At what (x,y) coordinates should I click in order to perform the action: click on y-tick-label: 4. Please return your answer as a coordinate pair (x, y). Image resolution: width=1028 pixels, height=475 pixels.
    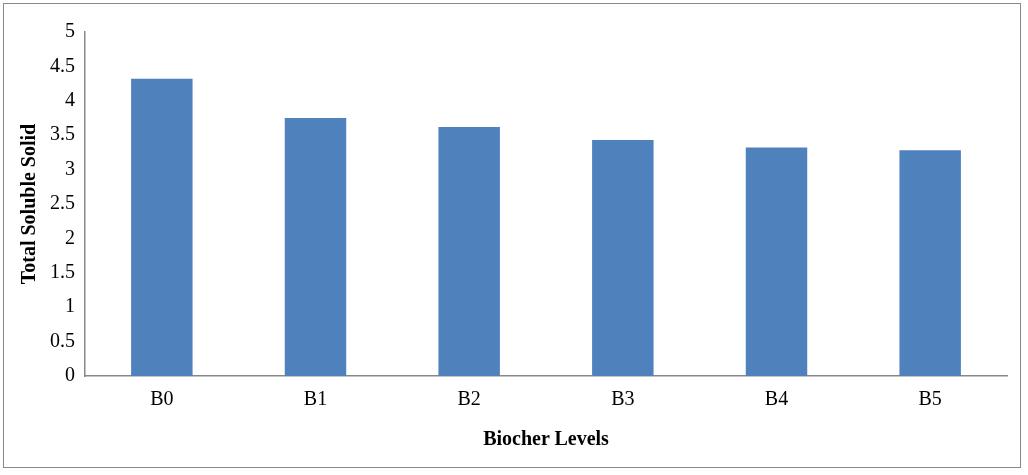
    Looking at the image, I should click on (70, 99).